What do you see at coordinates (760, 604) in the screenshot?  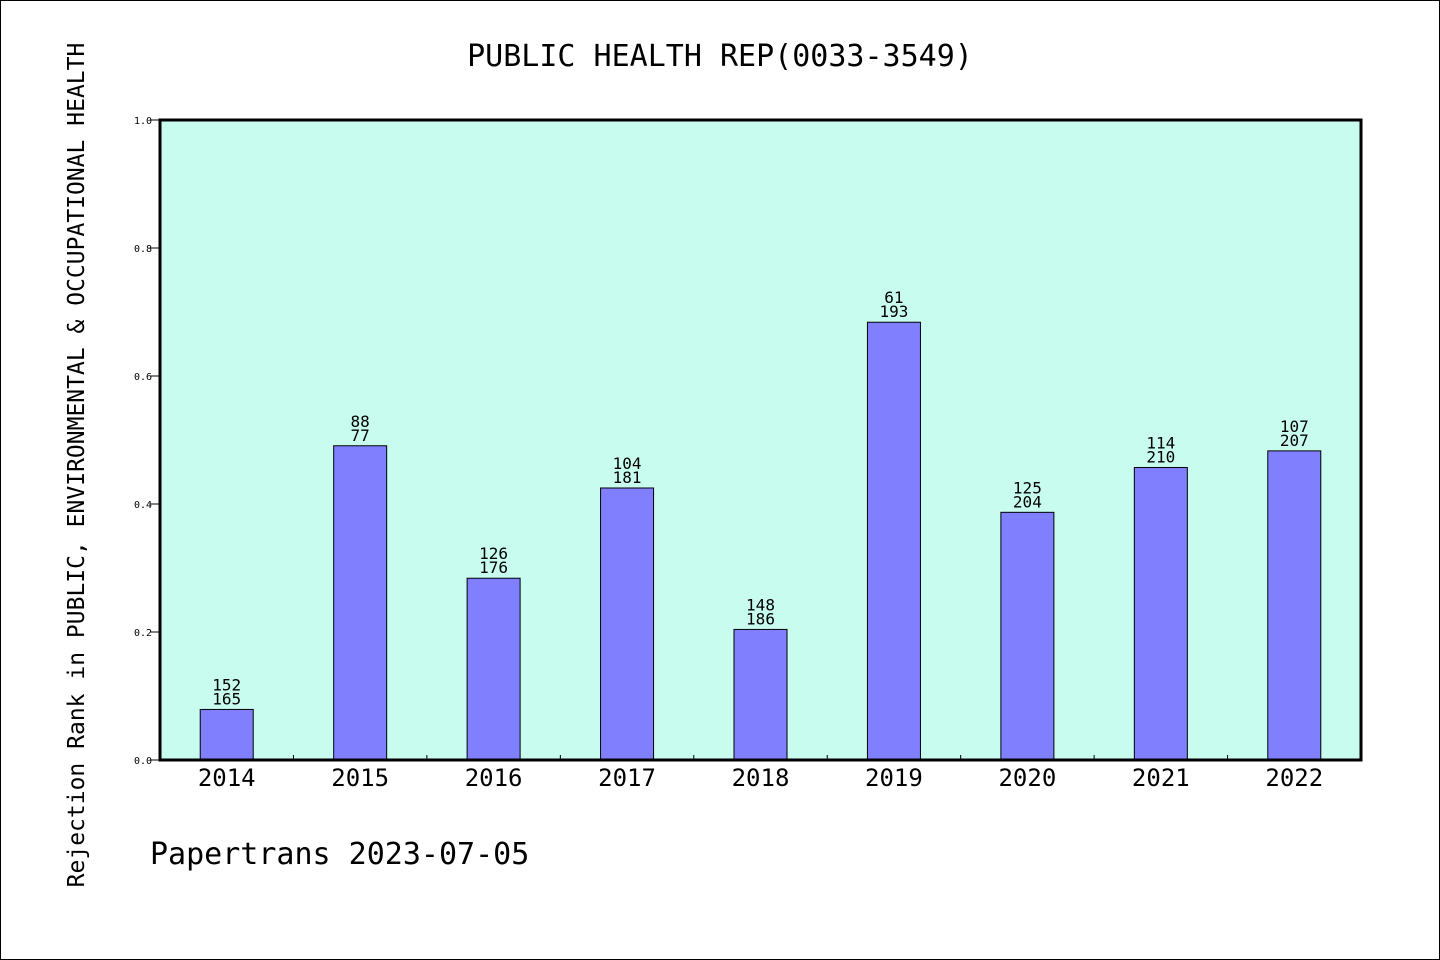 I see `bar-label-top: 148` at bounding box center [760, 604].